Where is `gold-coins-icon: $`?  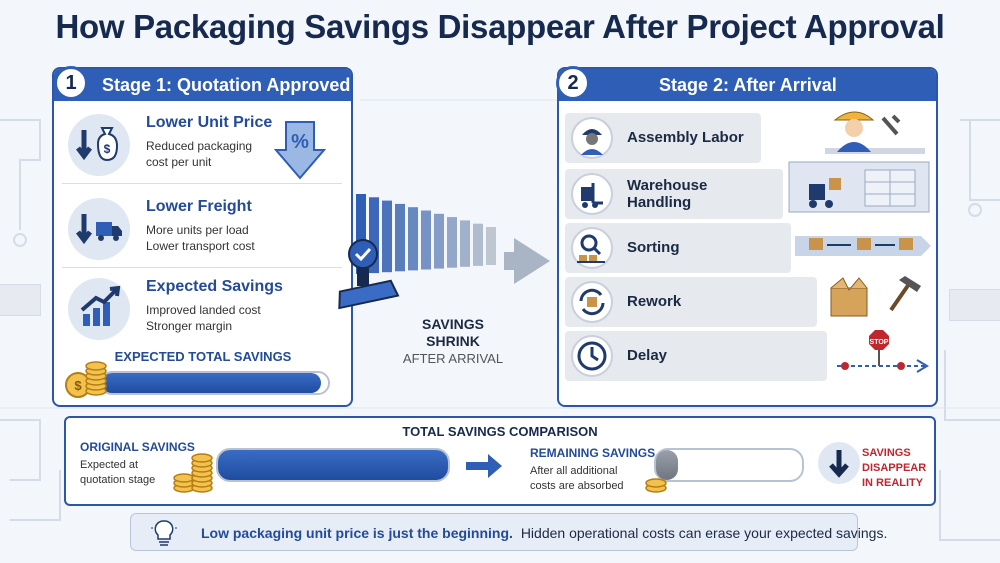 gold-coins-icon: $ is located at coordinates (86, 379).